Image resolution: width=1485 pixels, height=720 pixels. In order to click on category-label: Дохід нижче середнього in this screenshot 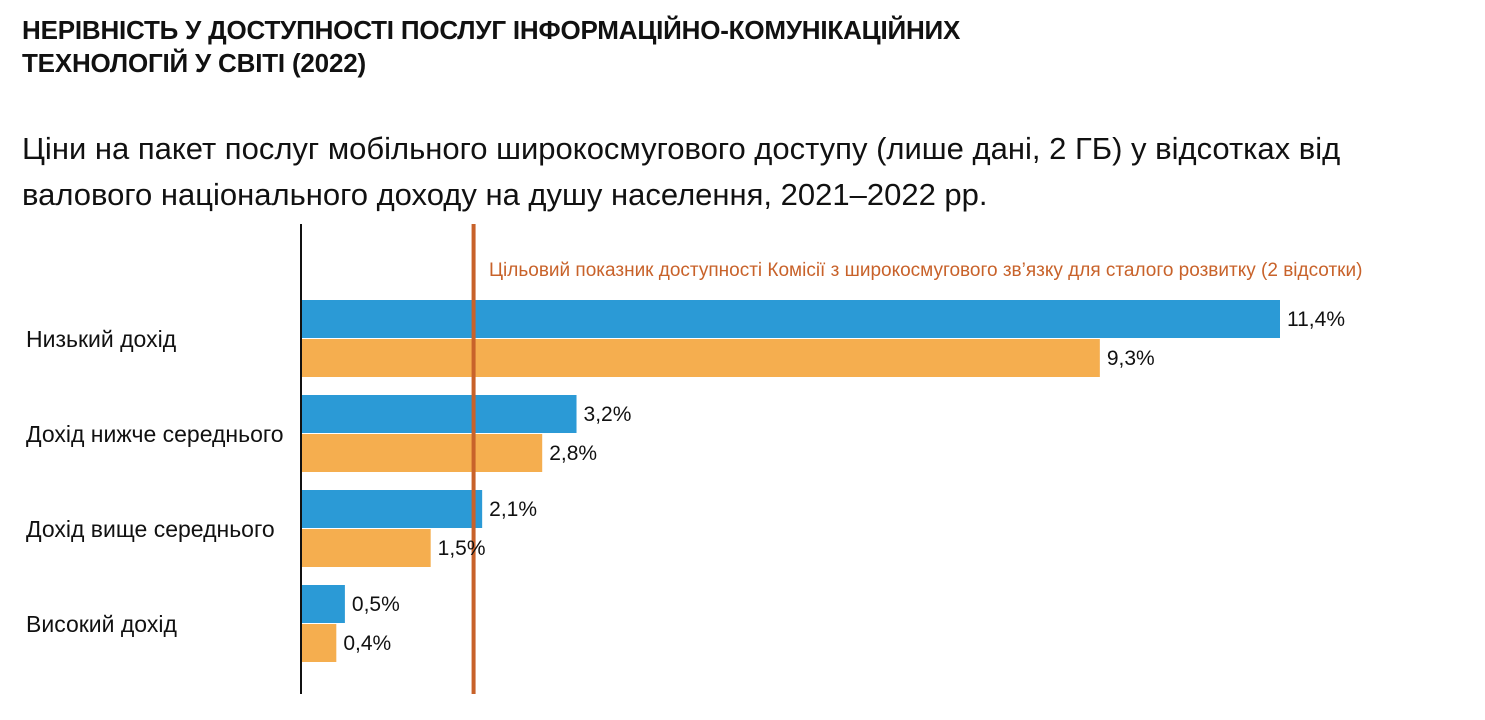, I will do `click(155, 434)`.